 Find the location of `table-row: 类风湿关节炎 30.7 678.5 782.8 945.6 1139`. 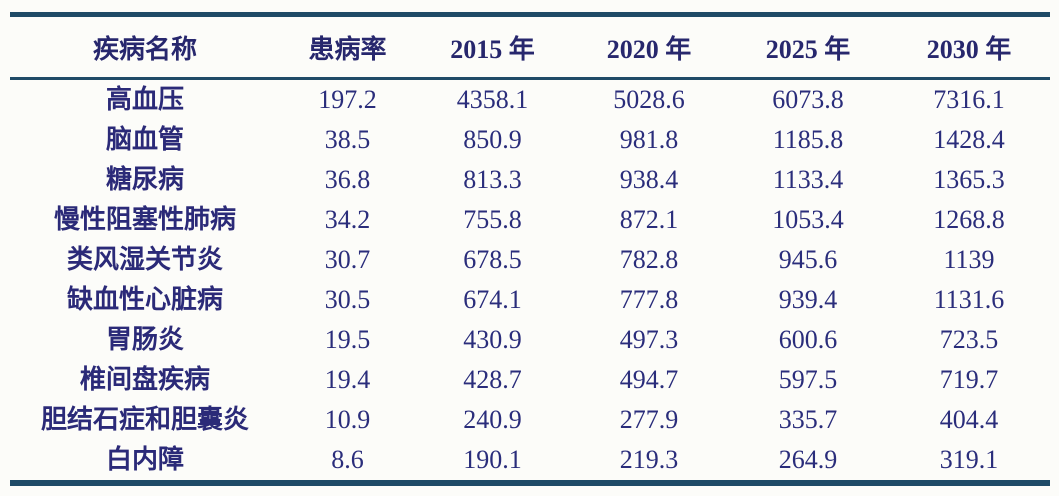

table-row: 类风湿关节炎 30.7 678.5 782.8 945.6 1139 is located at coordinates (530, 260).